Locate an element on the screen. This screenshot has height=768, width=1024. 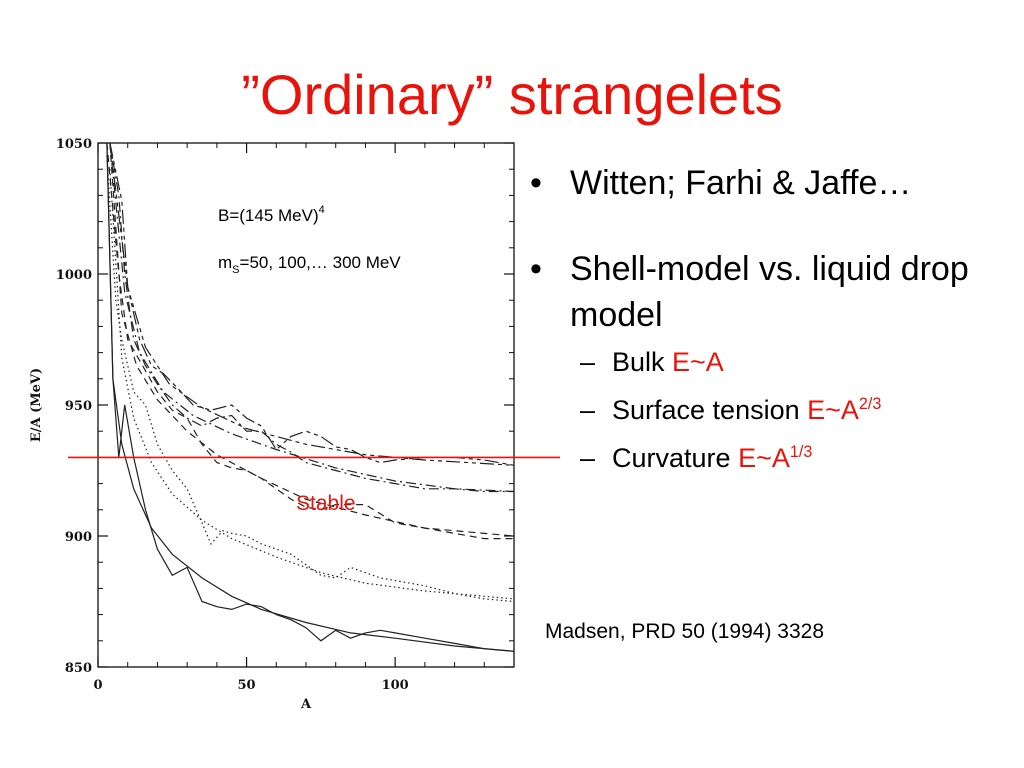
sub-bullet-exponent: 1/3 is located at coordinates (801, 452).